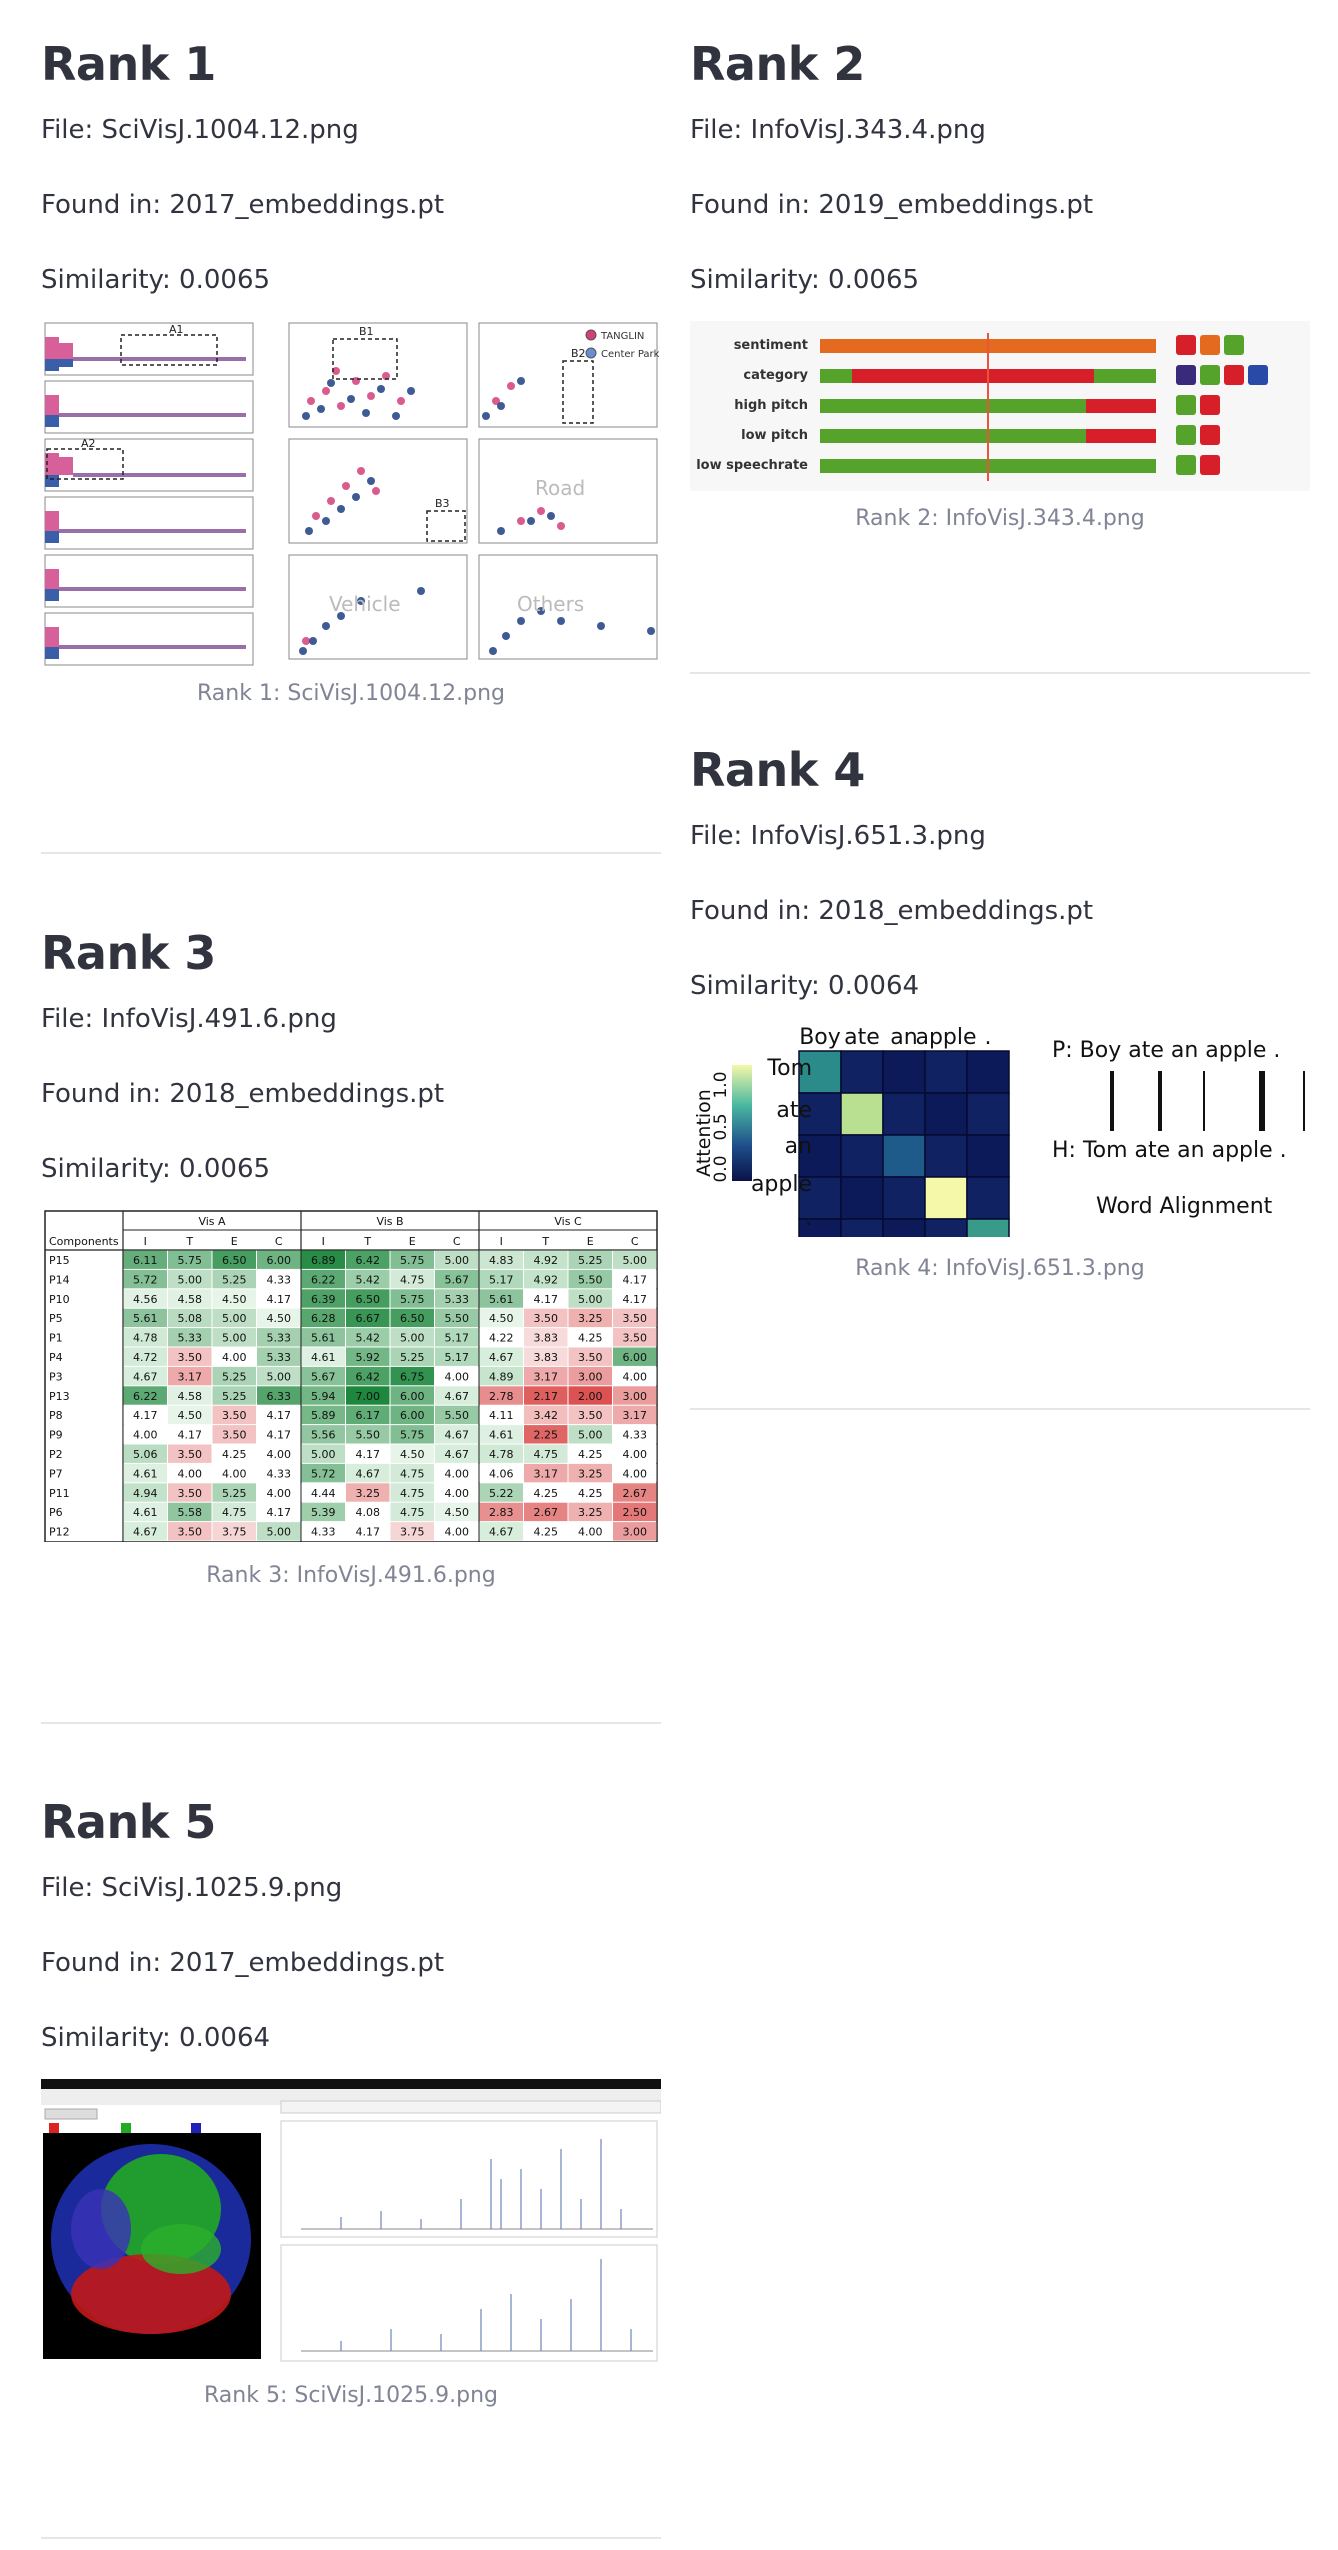 The height and width of the screenshot is (2550, 1338). Describe the element at coordinates (176, 329) in the screenshot. I see `a1-label: A1` at that location.